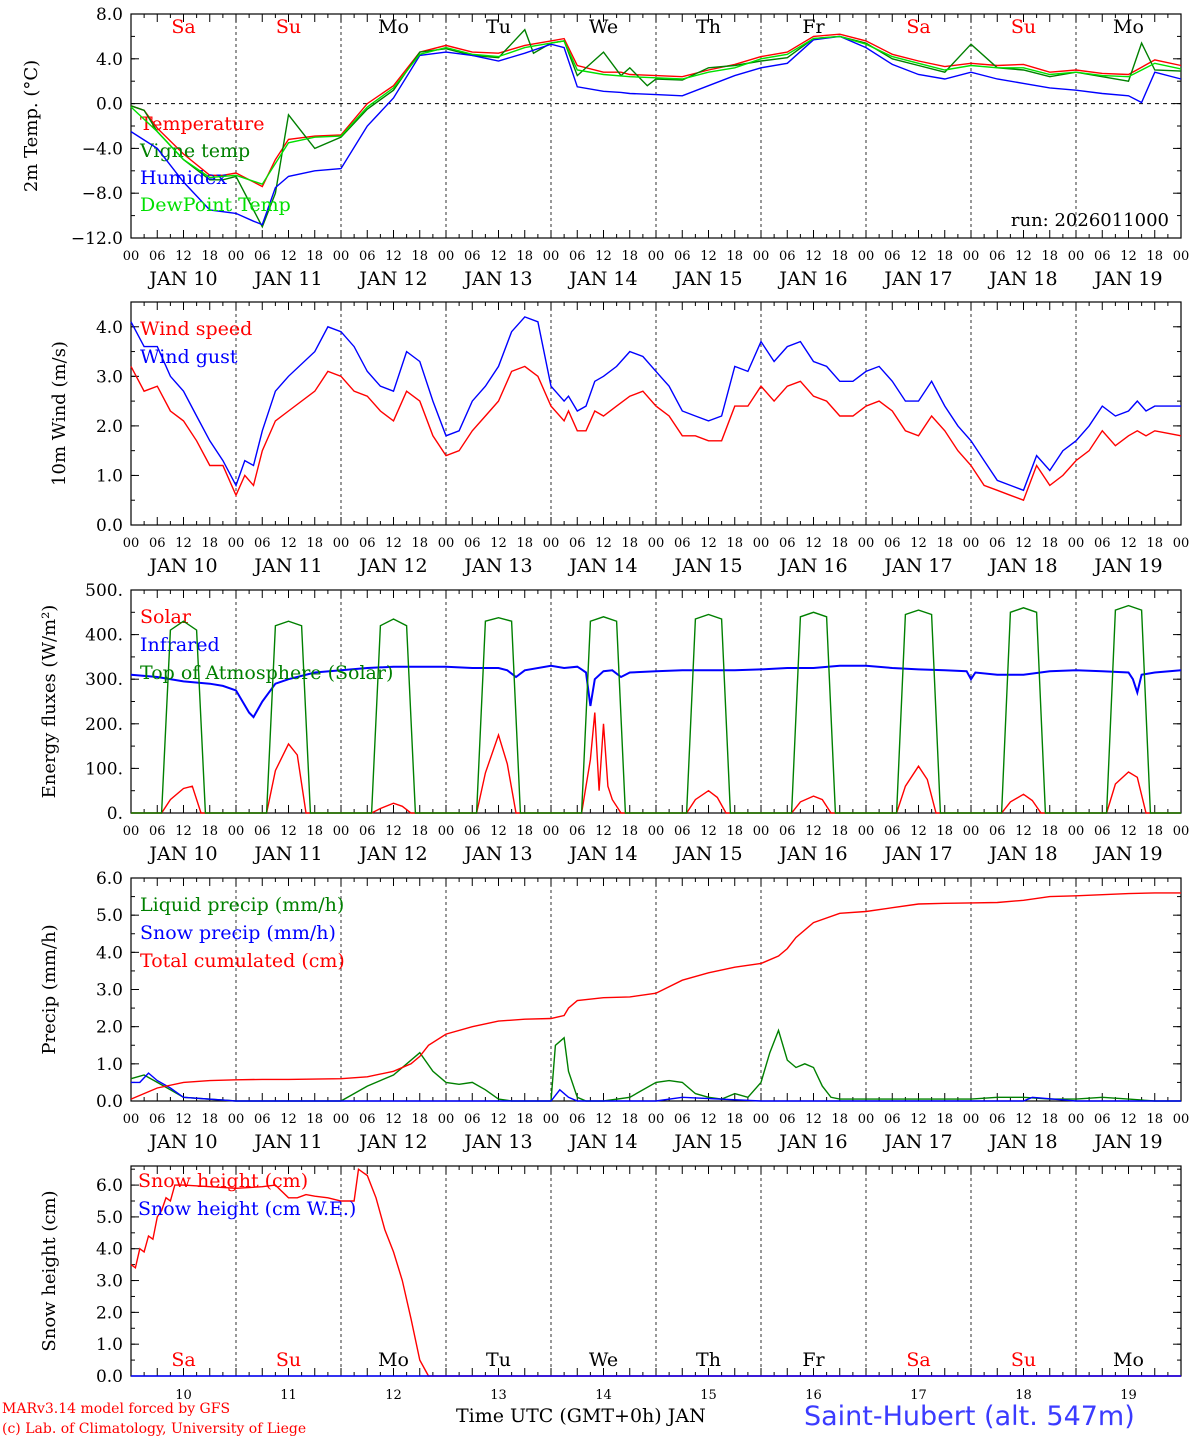 The width and height of the screenshot is (1194, 1440). I want to click on panel3-date-label: JAN 12, so click(392, 854).